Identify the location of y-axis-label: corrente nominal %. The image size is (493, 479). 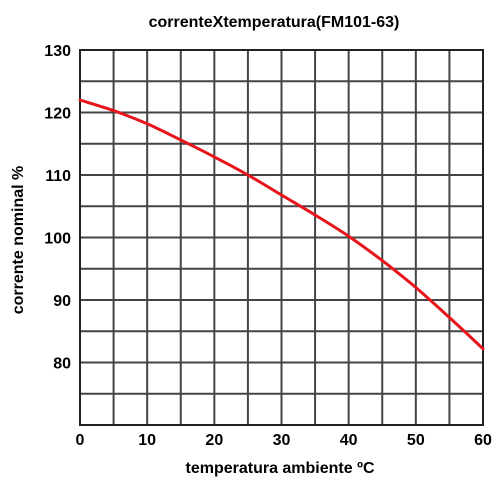
(18, 240).